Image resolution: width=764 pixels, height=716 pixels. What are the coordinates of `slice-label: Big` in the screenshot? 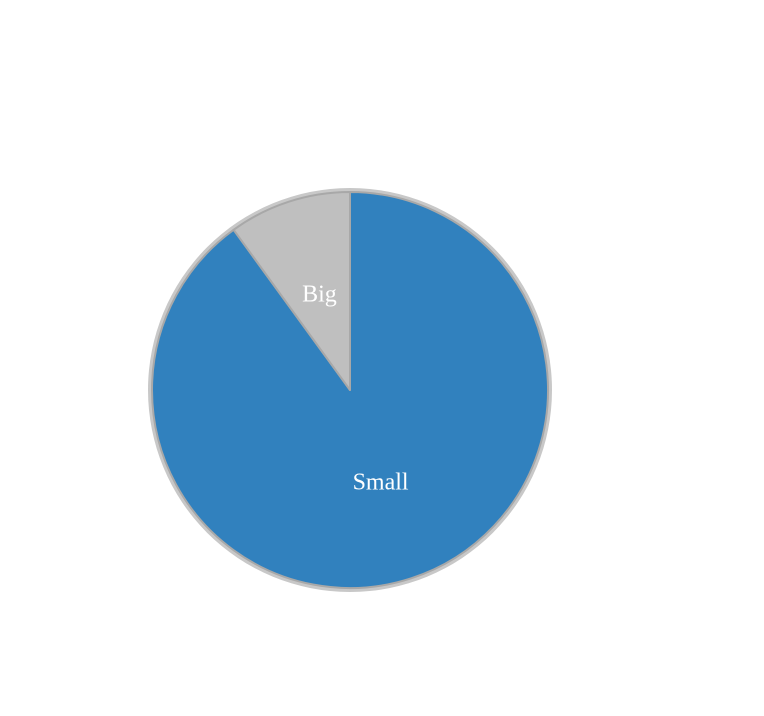 It's located at (319, 294).